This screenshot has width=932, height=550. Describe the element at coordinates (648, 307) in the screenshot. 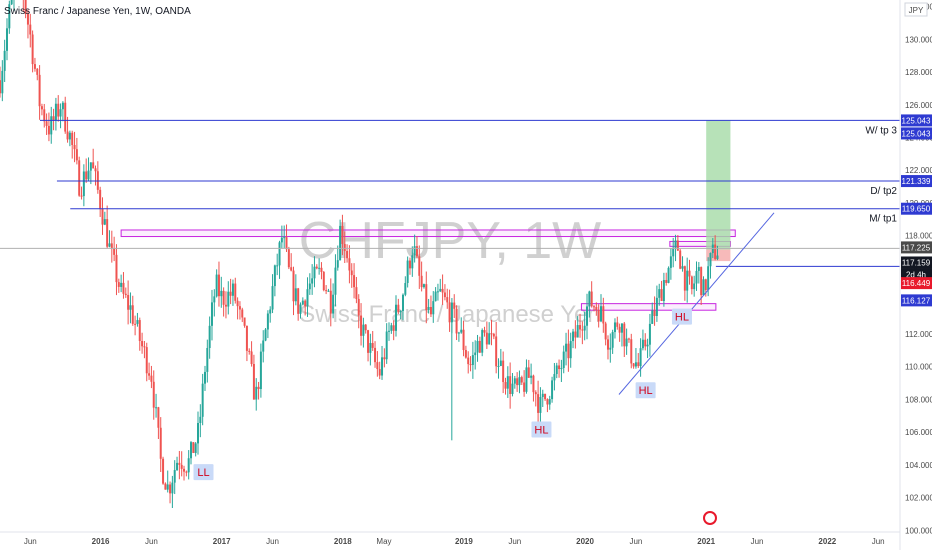

I see `resistance-zone` at that location.